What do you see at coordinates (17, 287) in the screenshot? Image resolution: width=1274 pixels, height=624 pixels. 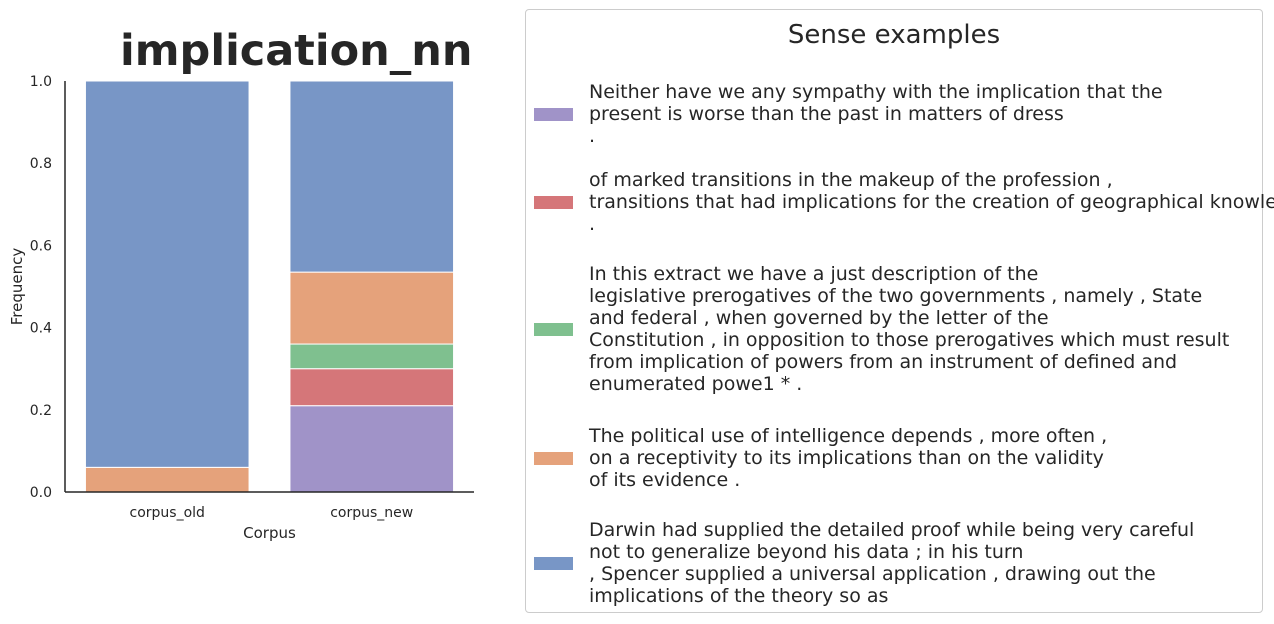 I see `y-axis-label: Frequency` at bounding box center [17, 287].